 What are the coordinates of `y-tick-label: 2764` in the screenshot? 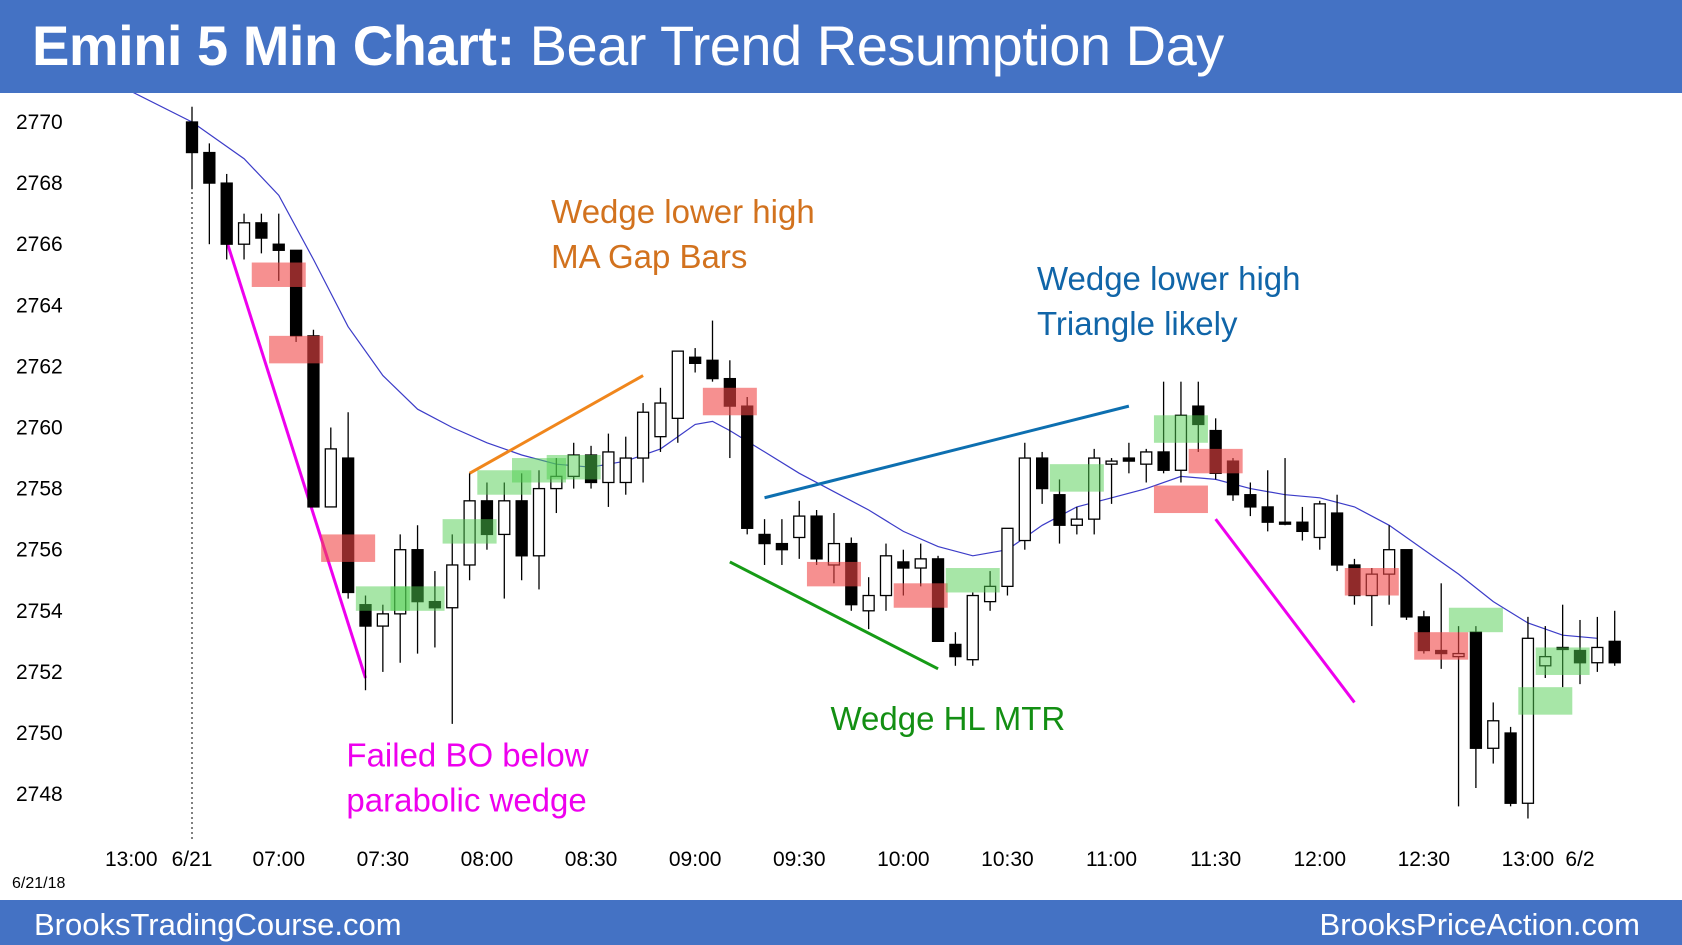 It's located at (39, 305).